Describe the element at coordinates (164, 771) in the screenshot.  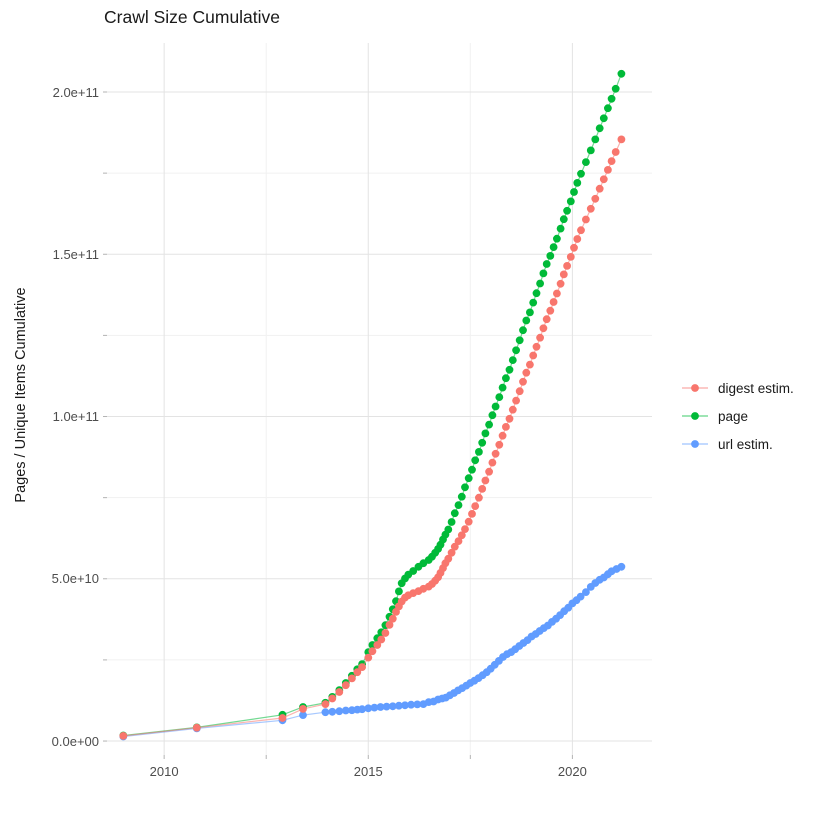
I see `x-tick-label: 2010` at that location.